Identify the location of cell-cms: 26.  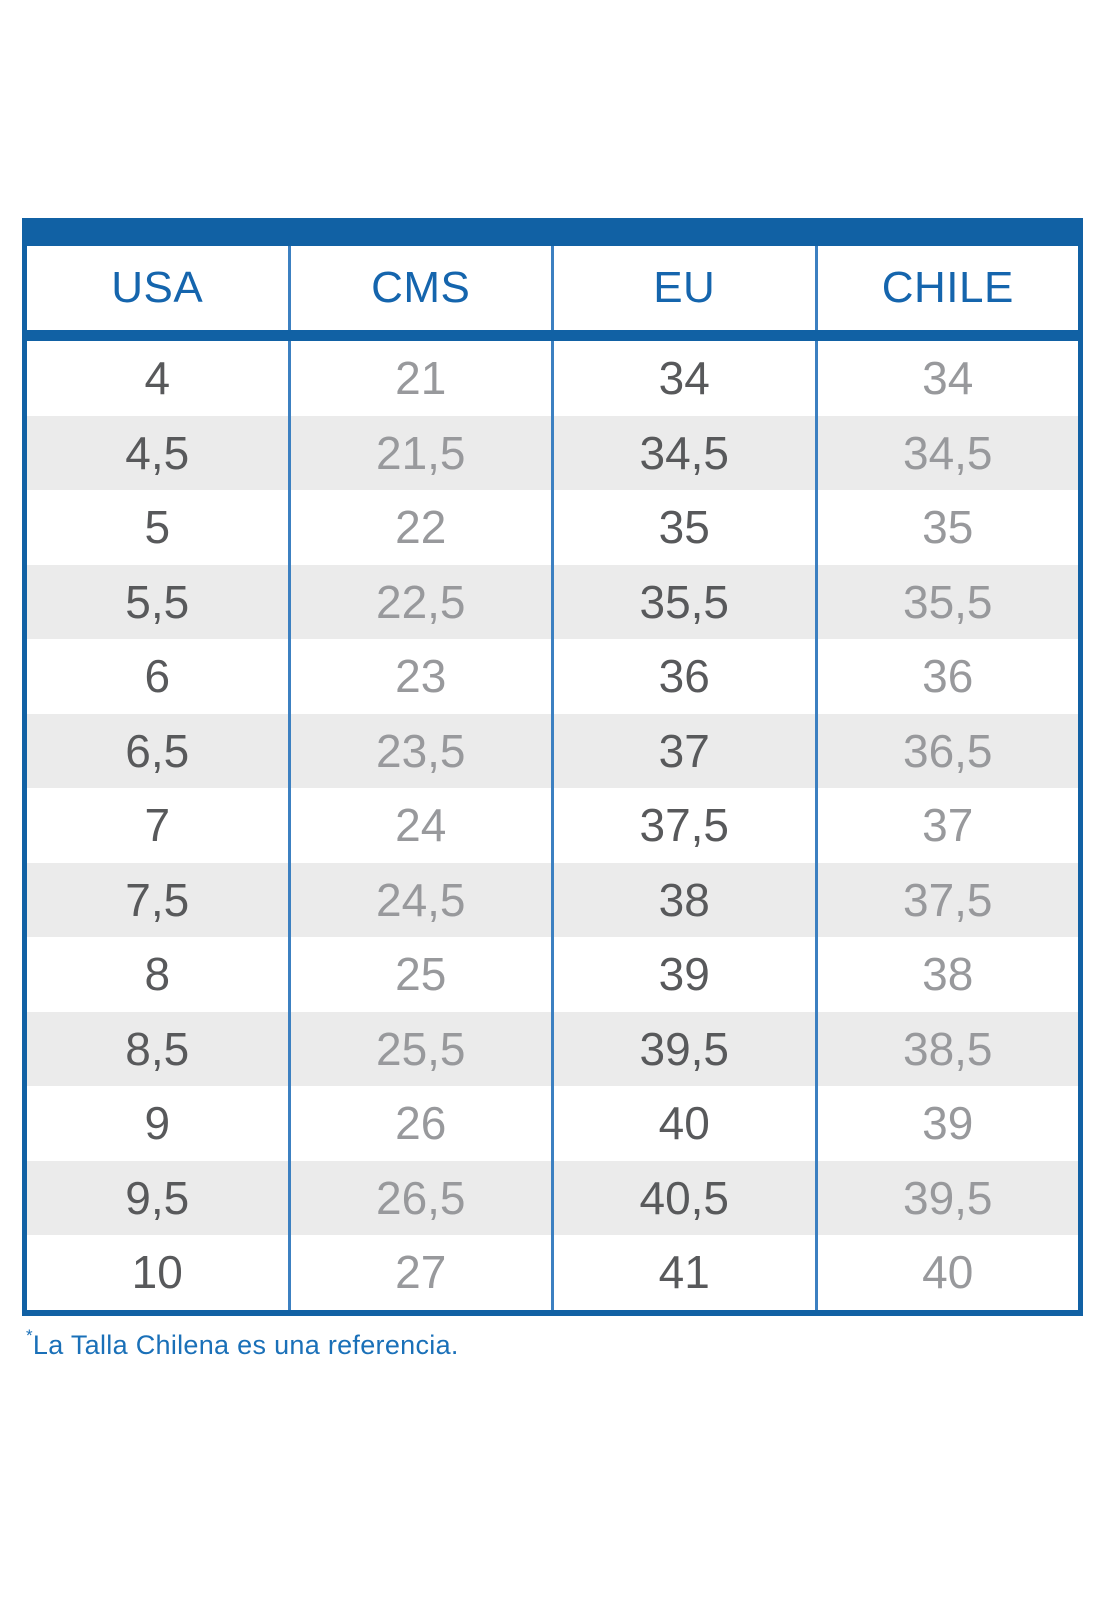
(422, 1123).